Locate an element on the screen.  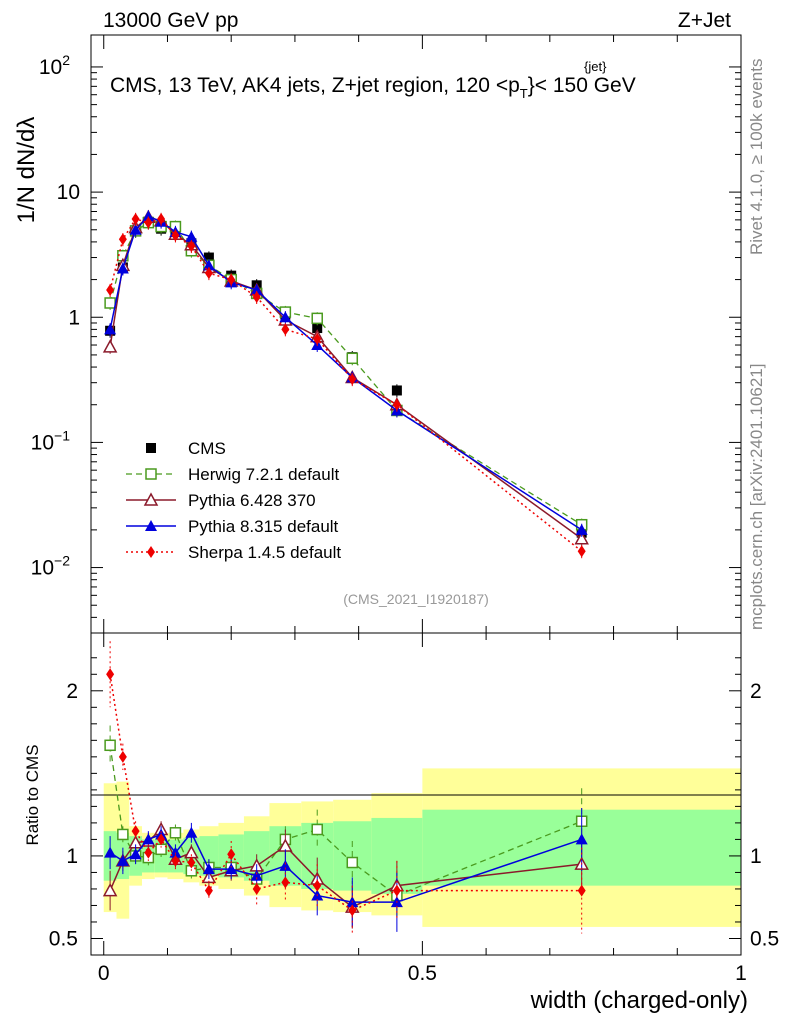
legend-entry: CMS is located at coordinates (186, 448).